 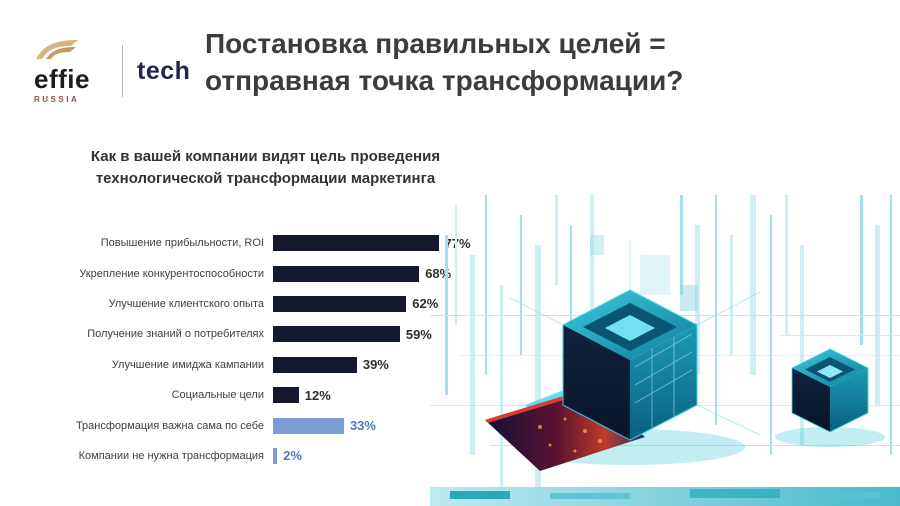 I want to click on bar-label: Трансформация важна сама по себе, so click(x=169, y=425).